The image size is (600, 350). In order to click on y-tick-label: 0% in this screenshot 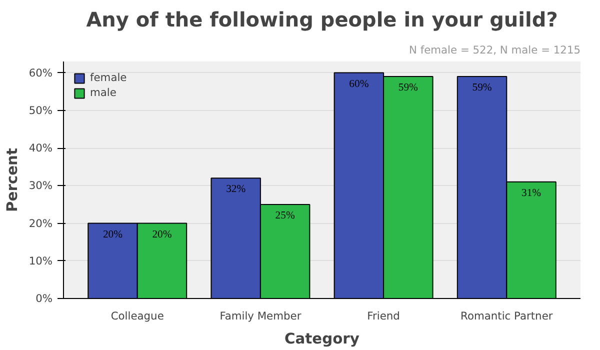, I will do `click(44, 298)`.